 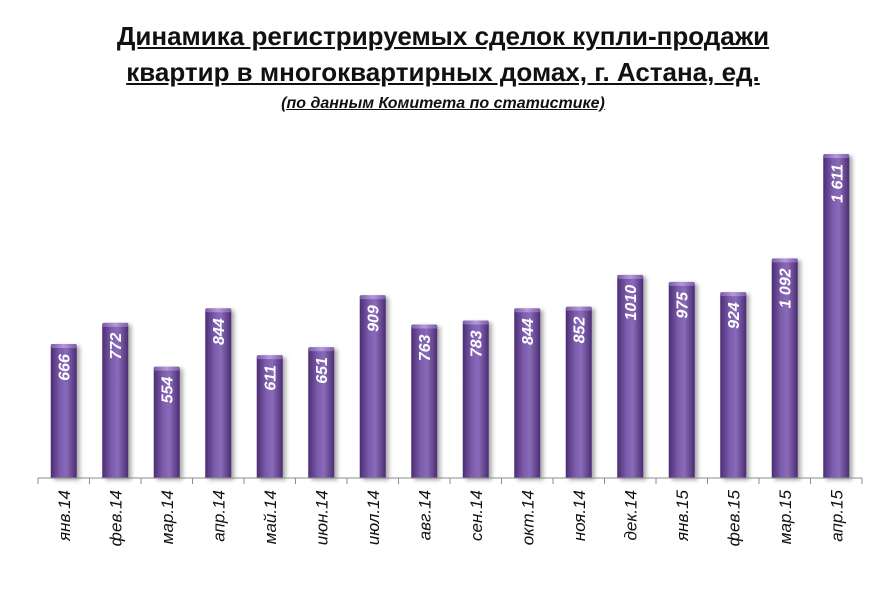 What do you see at coordinates (321, 517) in the screenshot?
I see `x-tick-label: июн.14` at bounding box center [321, 517].